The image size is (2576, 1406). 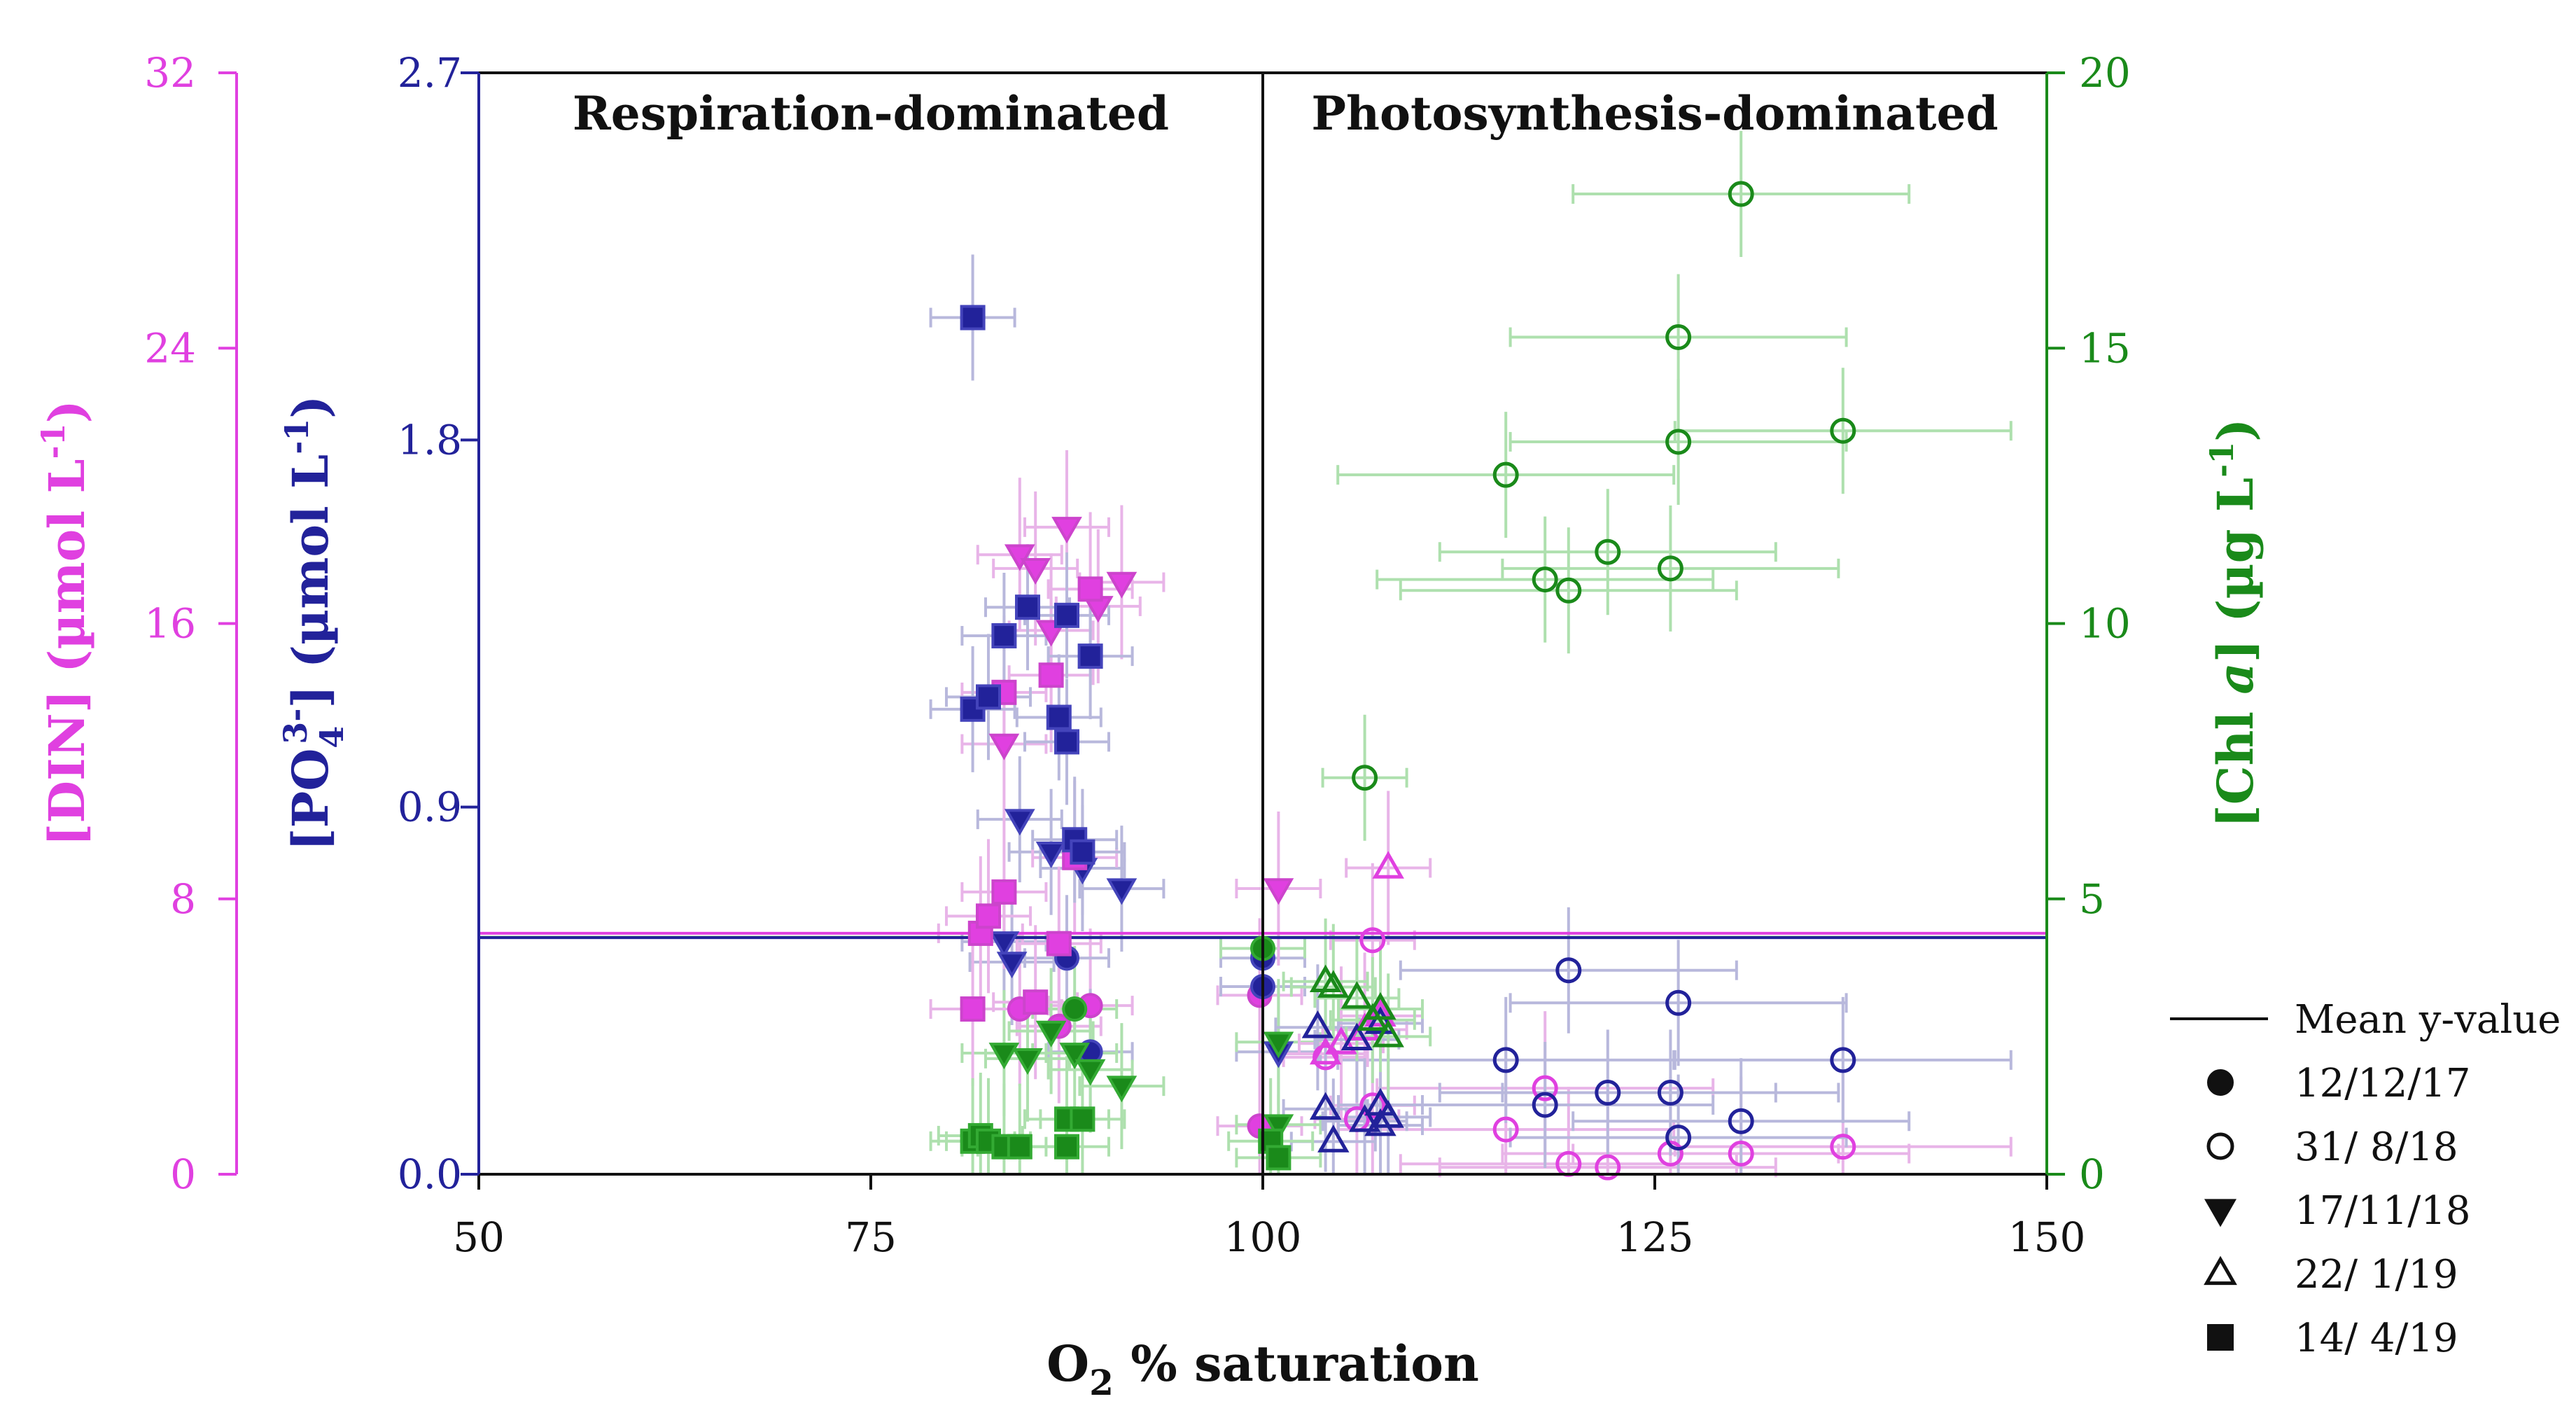 What do you see at coordinates (1269, 1217) in the screenshot?
I see `x-axis: 50 75 100 125 150` at bounding box center [1269, 1217].